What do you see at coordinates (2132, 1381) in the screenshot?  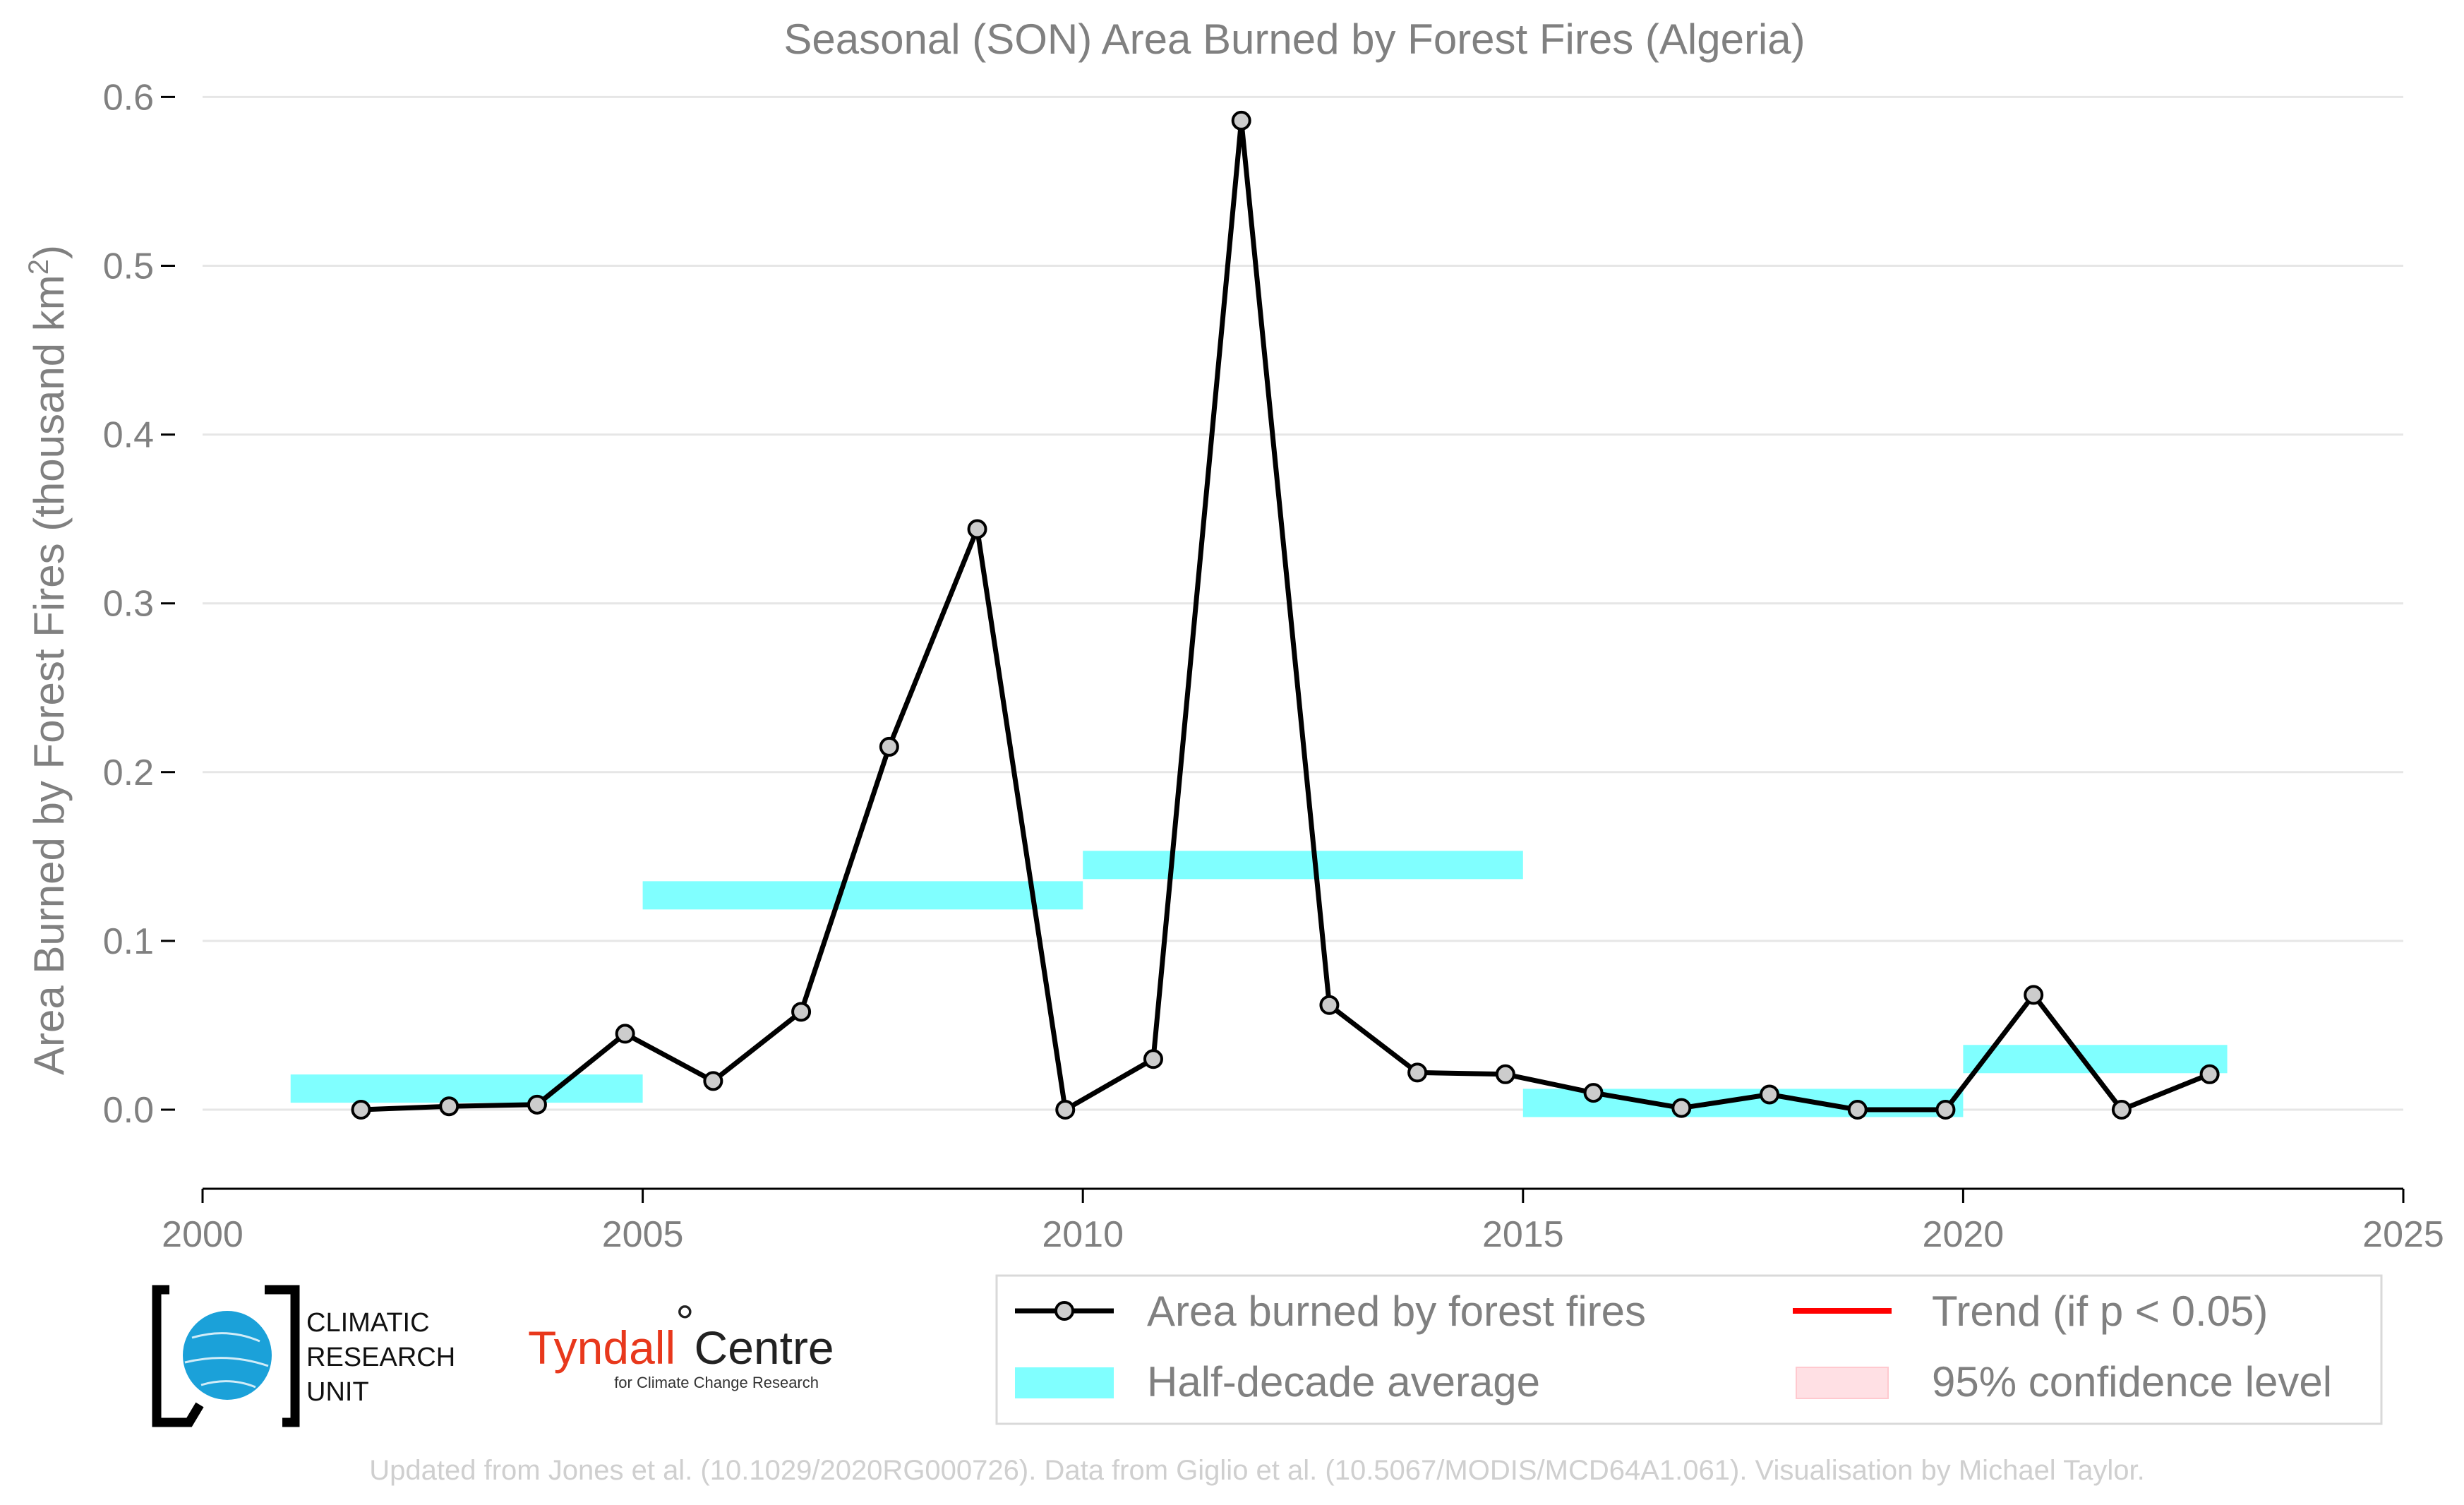 I see `legend-label-confidence: 95% confidence level` at bounding box center [2132, 1381].